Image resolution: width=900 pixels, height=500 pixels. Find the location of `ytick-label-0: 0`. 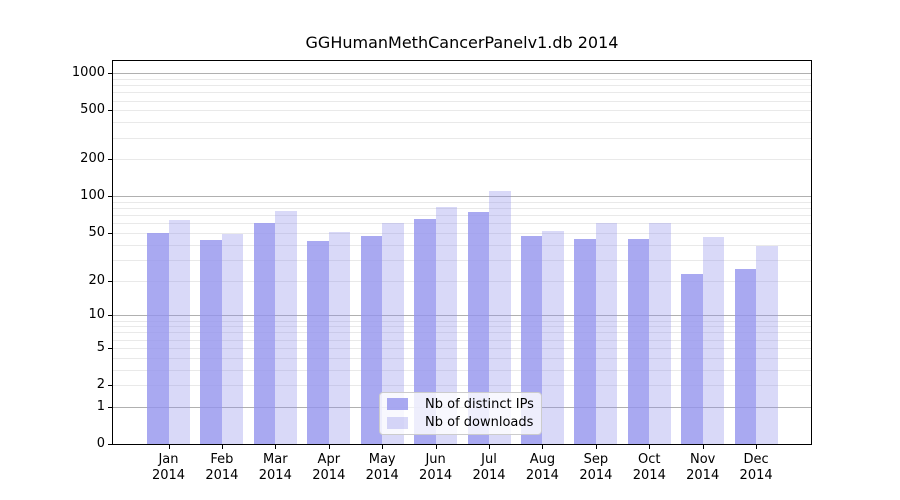

ytick-label-0: 0 is located at coordinates (100, 443).